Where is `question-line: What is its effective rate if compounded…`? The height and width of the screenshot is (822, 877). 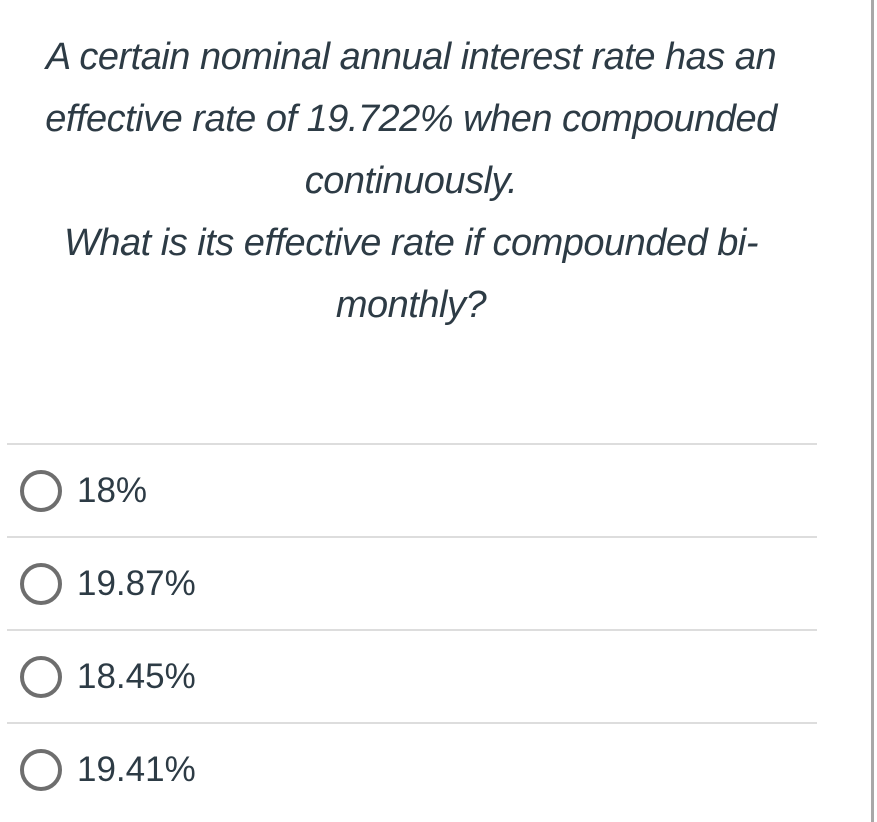
question-line: What is its effective rate if compounded… is located at coordinates (411, 243).